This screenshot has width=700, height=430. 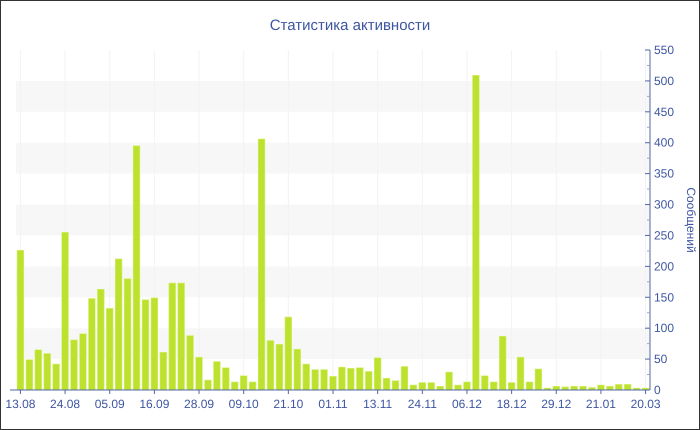 What do you see at coordinates (556, 404) in the screenshot?
I see `x-tick-label: 29.12` at bounding box center [556, 404].